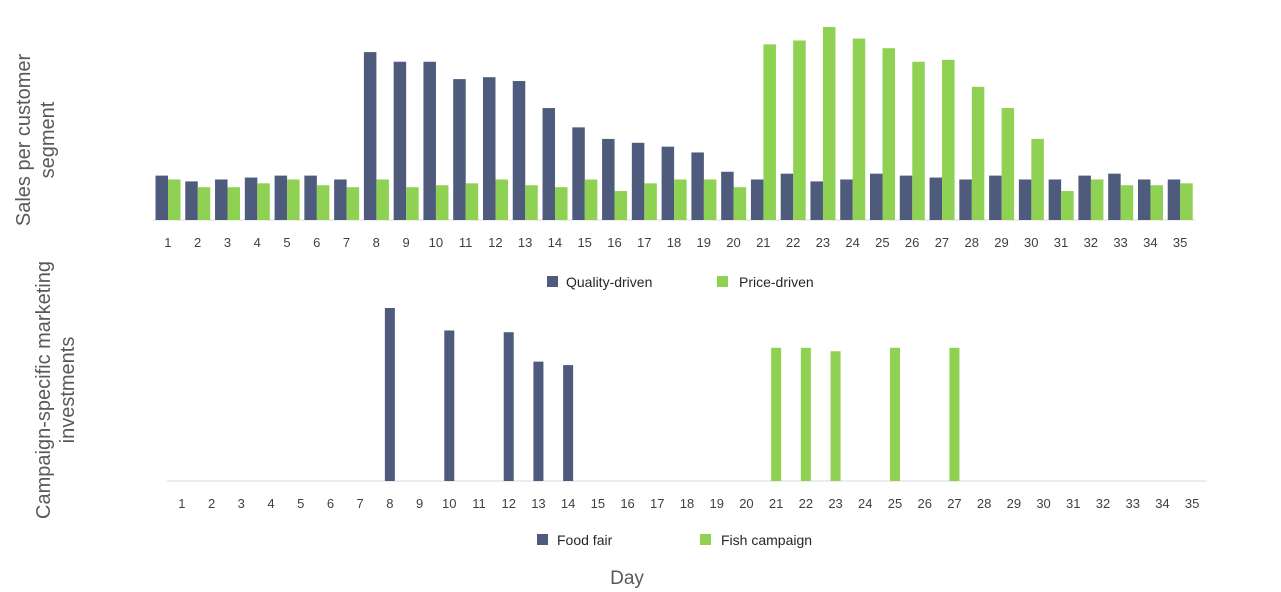  I want to click on x-tick-label: 30, so click(1043, 503).